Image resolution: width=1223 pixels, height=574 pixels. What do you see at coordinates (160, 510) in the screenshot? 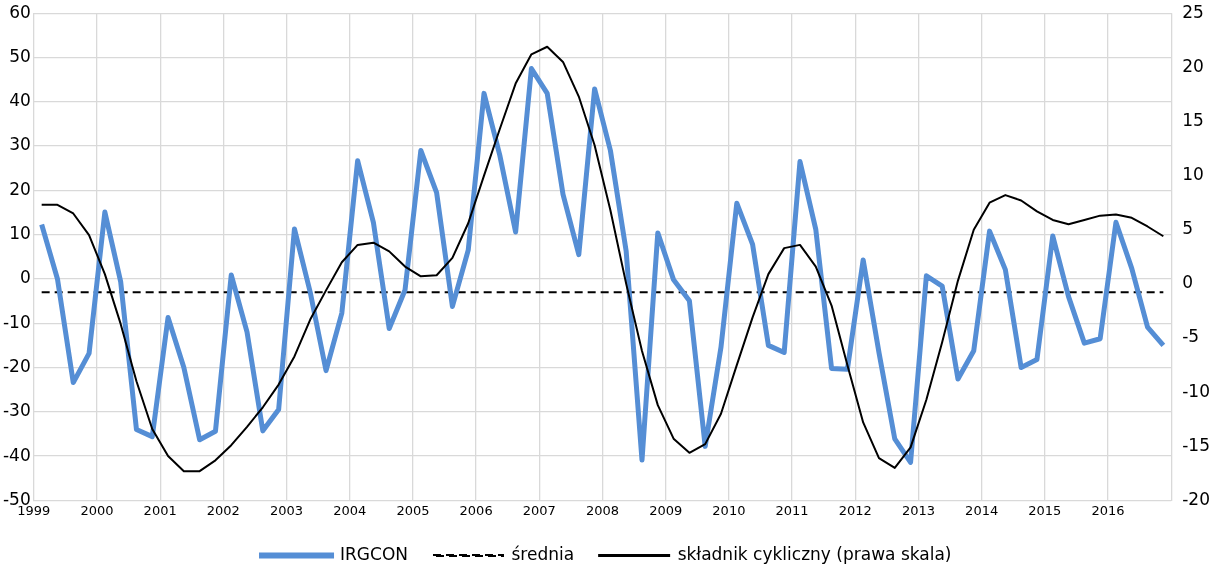
I see `x-tick-label: 2001` at bounding box center [160, 510].